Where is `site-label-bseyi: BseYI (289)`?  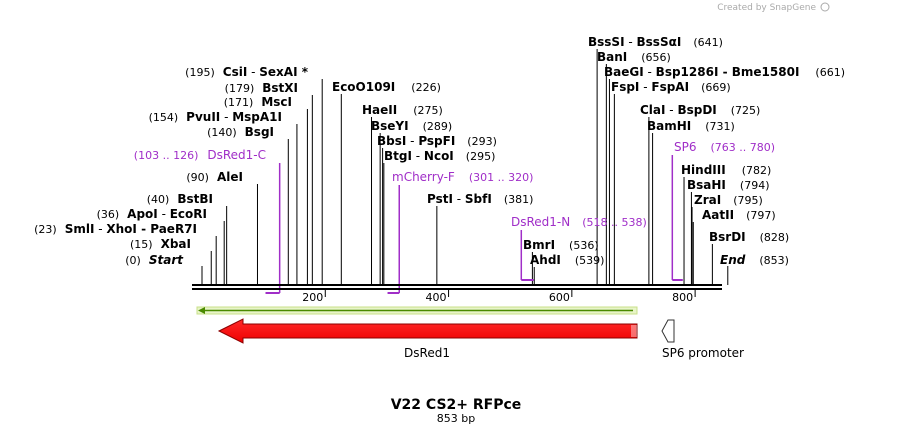
site-label-bseyi: BseYI (289) is located at coordinates (411, 126).